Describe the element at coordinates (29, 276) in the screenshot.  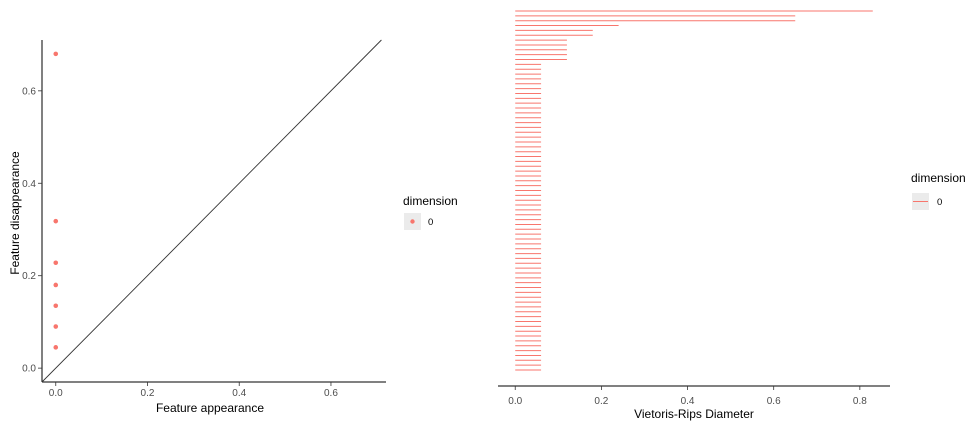
I see `y-tick-label: 0.2` at that location.